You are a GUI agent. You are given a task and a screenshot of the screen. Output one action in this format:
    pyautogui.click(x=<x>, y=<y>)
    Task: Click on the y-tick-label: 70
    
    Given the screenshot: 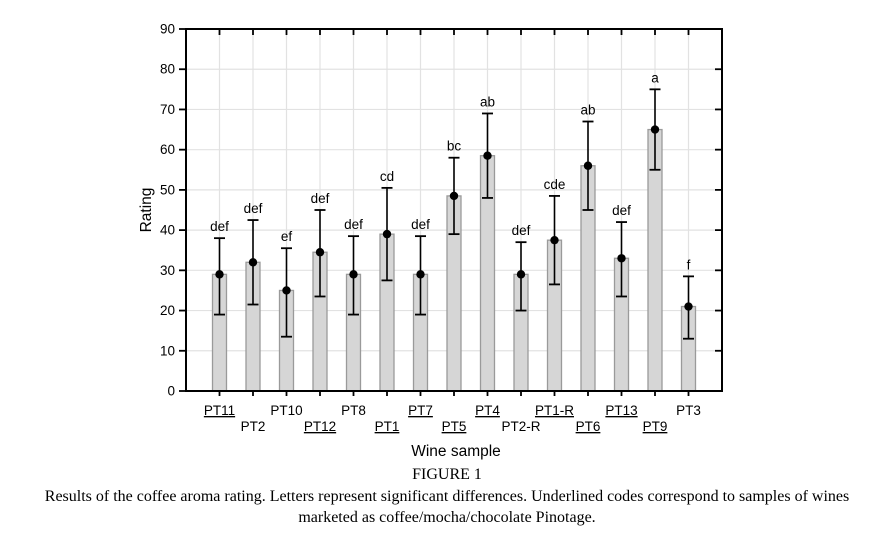 What is the action you would take?
    pyautogui.click(x=167, y=109)
    